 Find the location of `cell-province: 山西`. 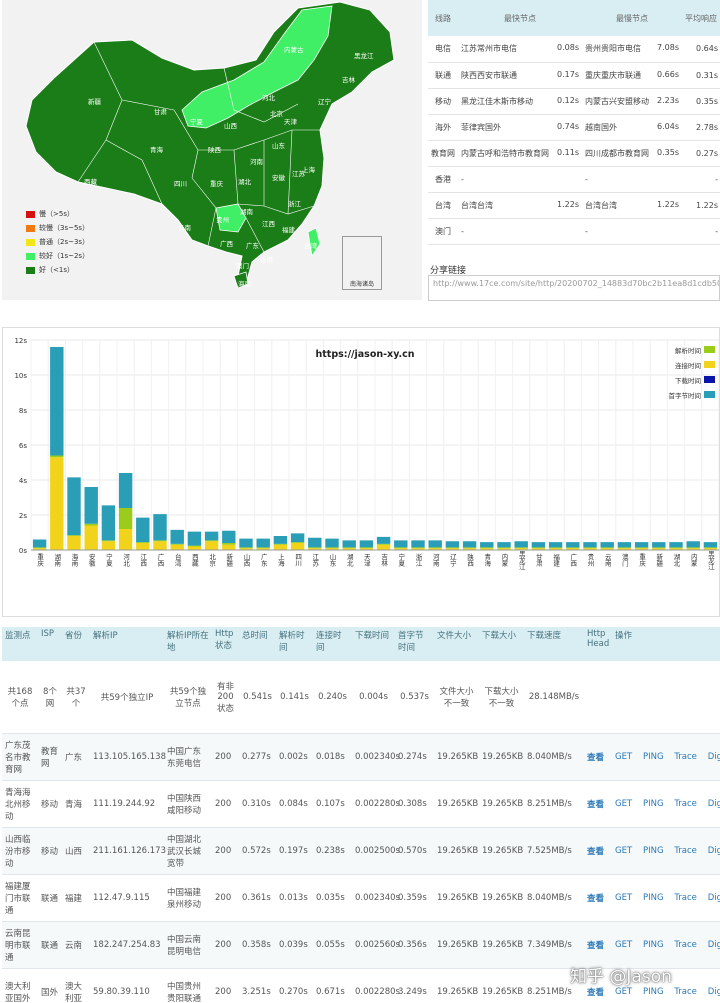

cell-province: 山西 is located at coordinates (76, 851).